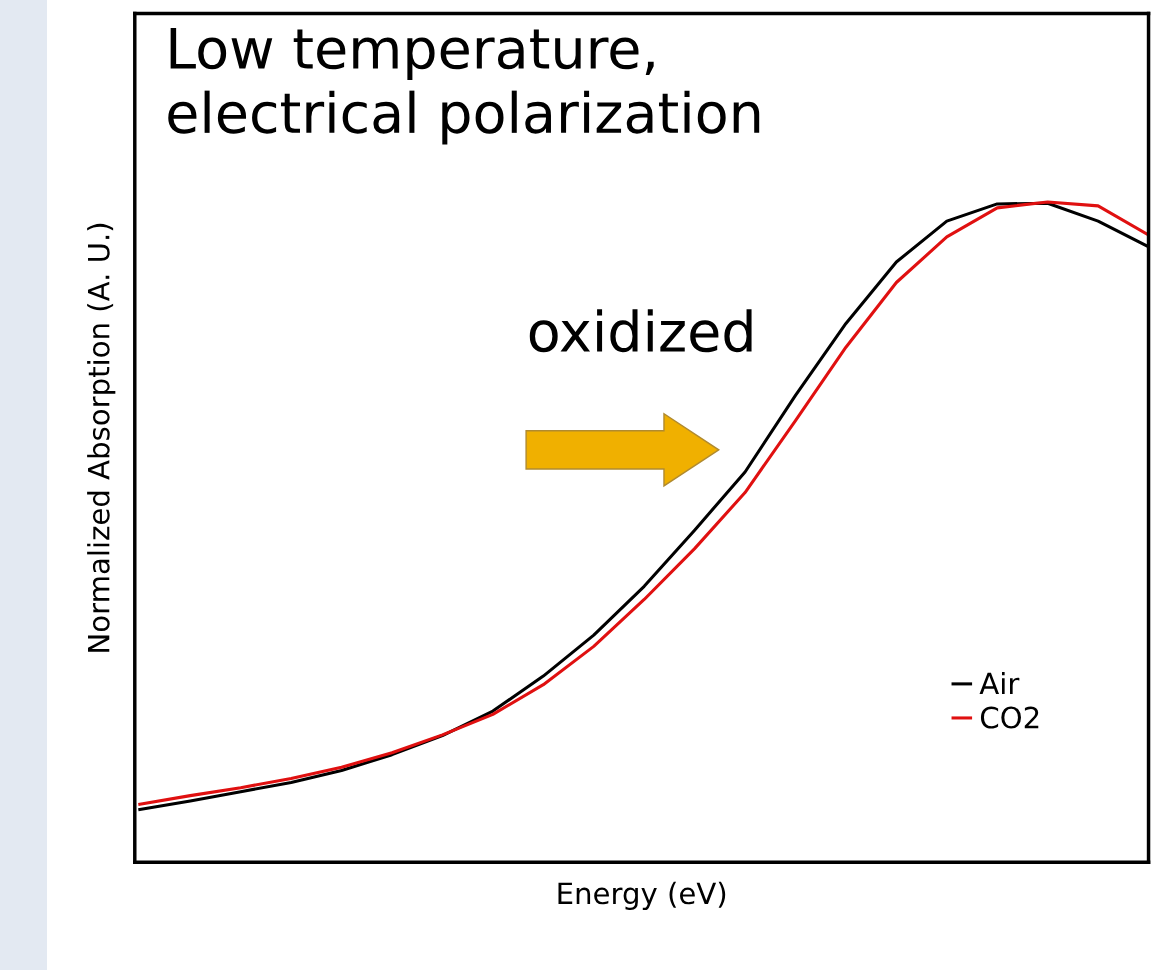 This screenshot has height=970, width=1152. Describe the element at coordinates (999, 683) in the screenshot. I see `legend-label: Air` at that location.